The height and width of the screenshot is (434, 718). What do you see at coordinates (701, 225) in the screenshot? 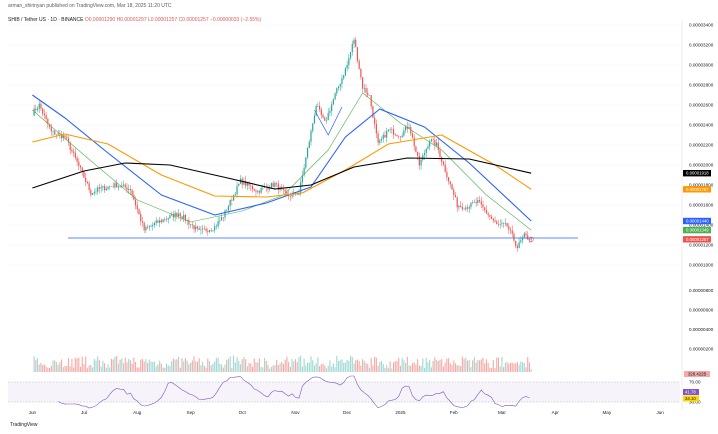
I see `price-tick-label: 0.00001400` at bounding box center [701, 225].